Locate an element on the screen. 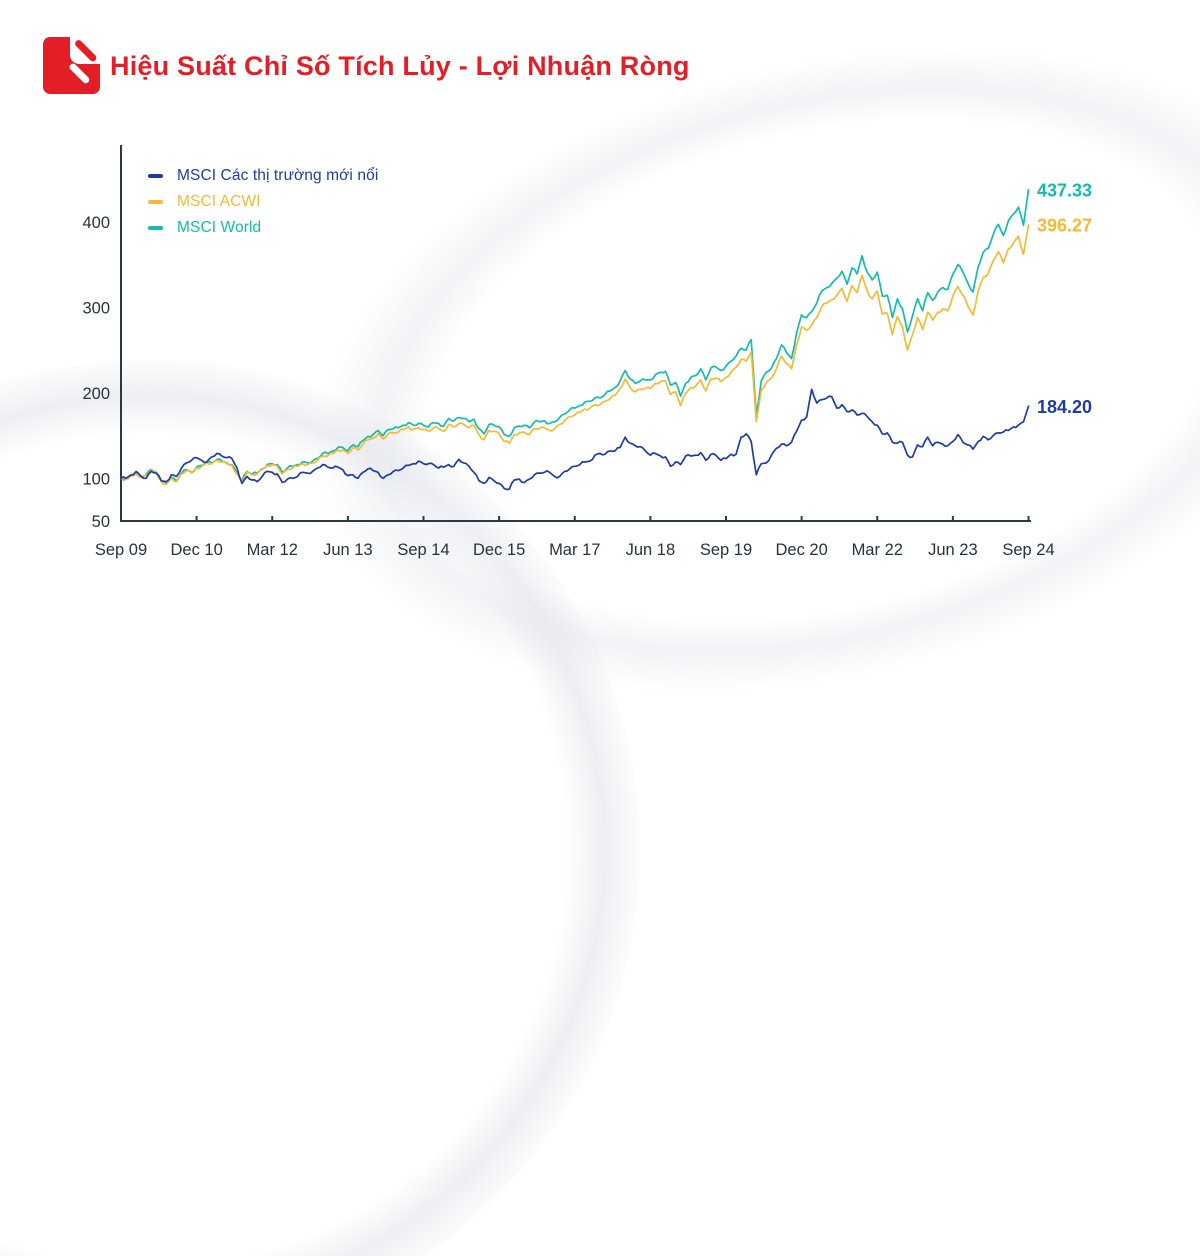 This screenshot has height=1256, width=1200. brand-logo-icon is located at coordinates (71, 65).